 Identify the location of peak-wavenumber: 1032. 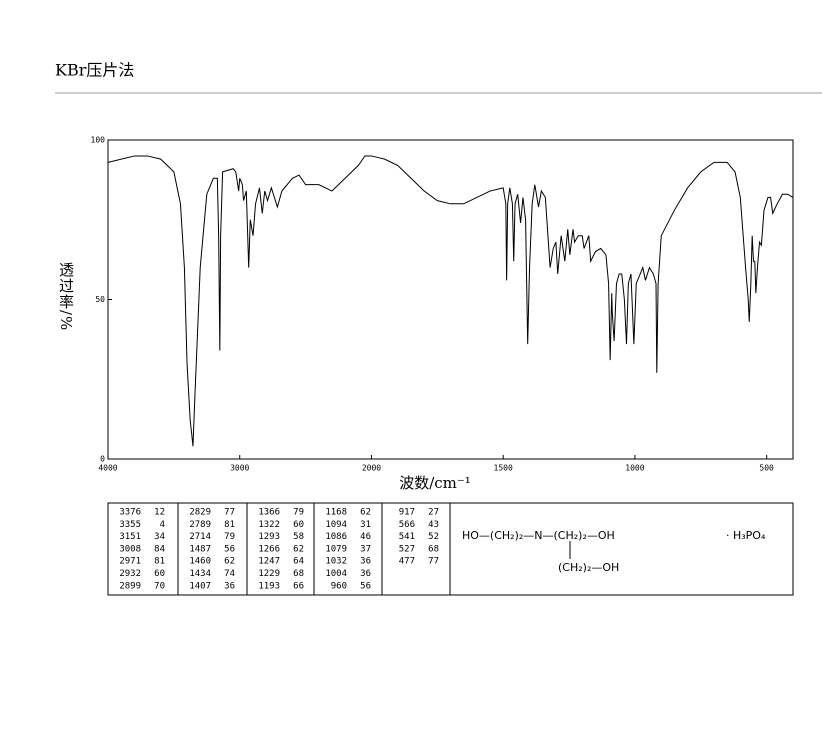
(336, 562).